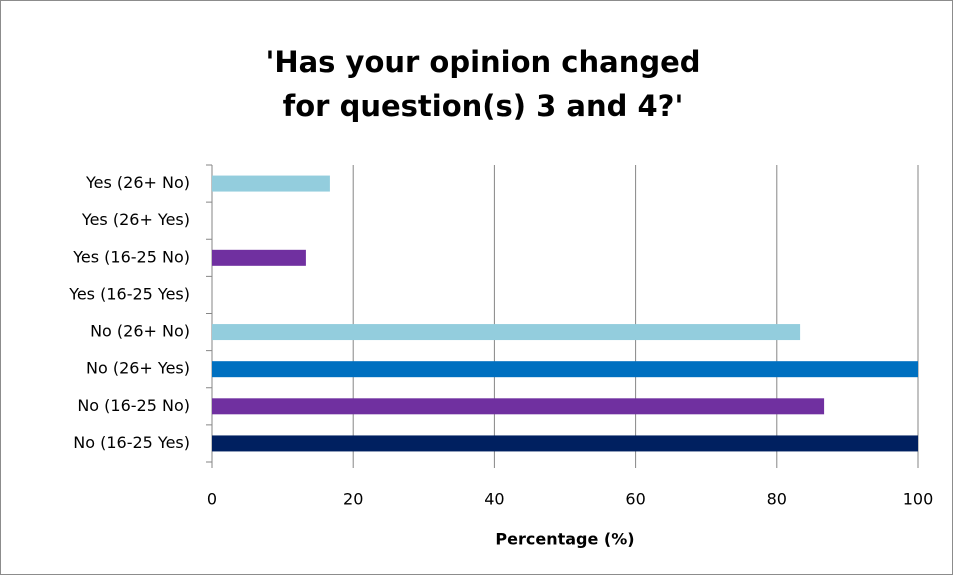 Image resolution: width=958 pixels, height=578 pixels. I want to click on x-axis-label: Percentage (%), so click(564, 539).